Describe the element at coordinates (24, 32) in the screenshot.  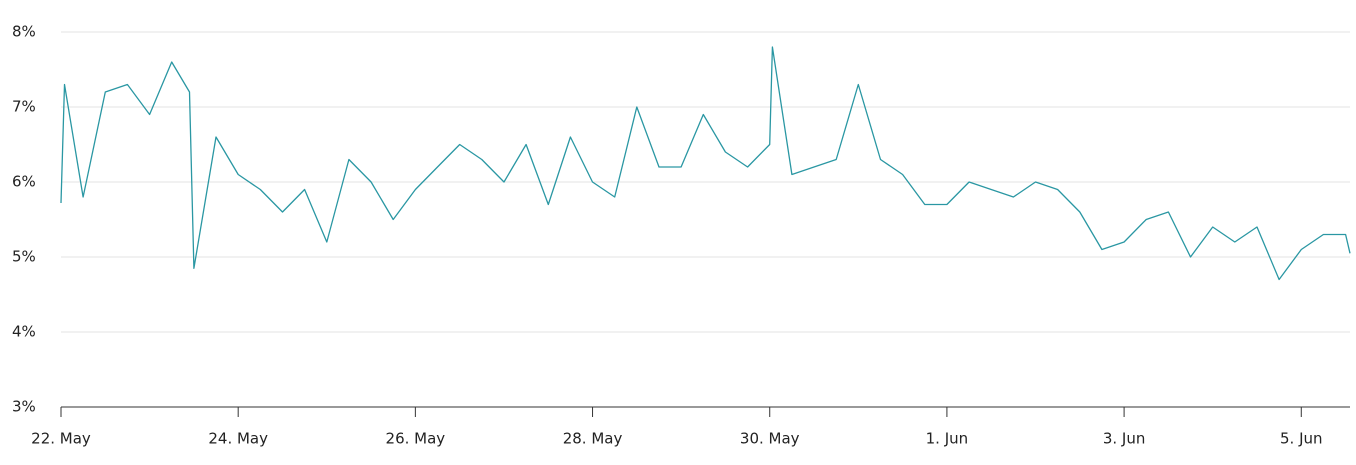
I see `y-tick-label: 8%` at that location.